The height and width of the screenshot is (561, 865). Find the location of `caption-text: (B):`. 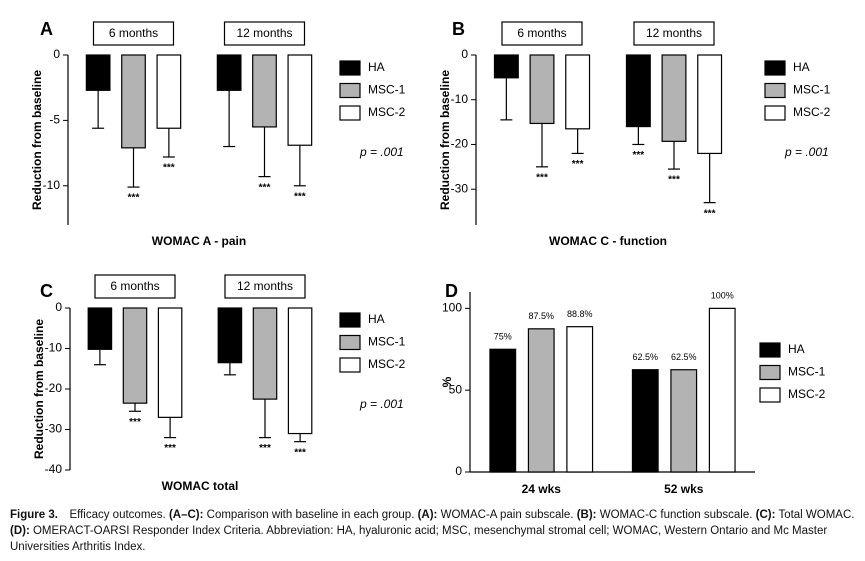

caption-text: (B): is located at coordinates (586, 515).